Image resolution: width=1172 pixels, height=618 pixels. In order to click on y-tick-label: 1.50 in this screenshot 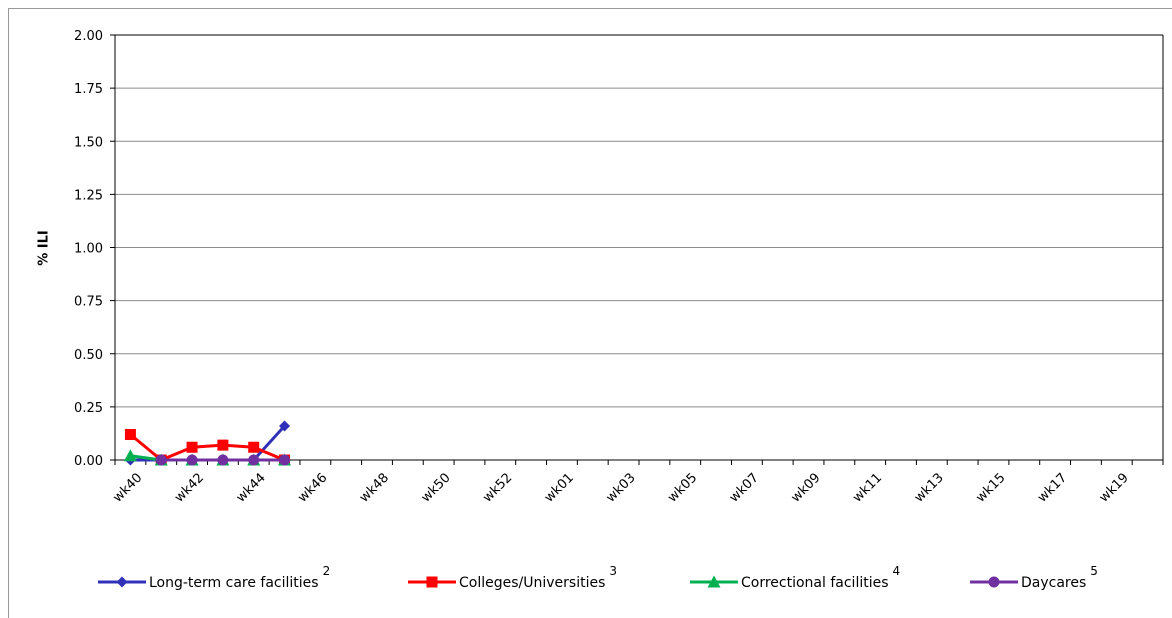, I will do `click(88, 142)`.